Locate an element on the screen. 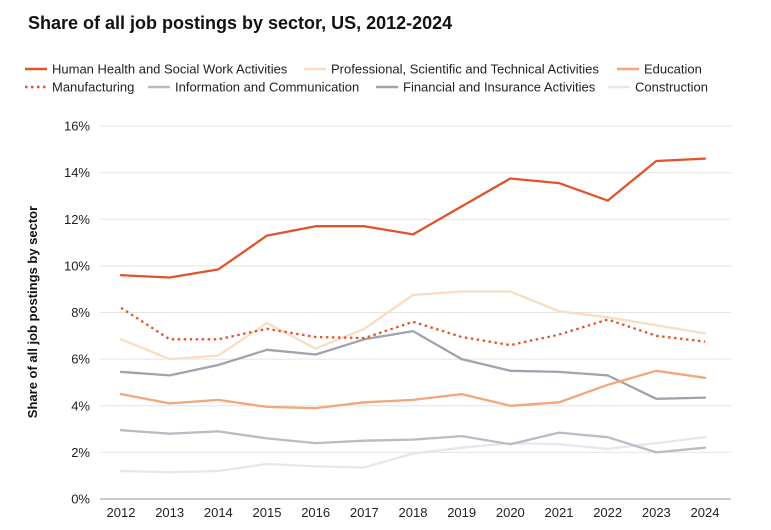 The height and width of the screenshot is (530, 771). x-tick-label: 2023 is located at coordinates (656, 512).